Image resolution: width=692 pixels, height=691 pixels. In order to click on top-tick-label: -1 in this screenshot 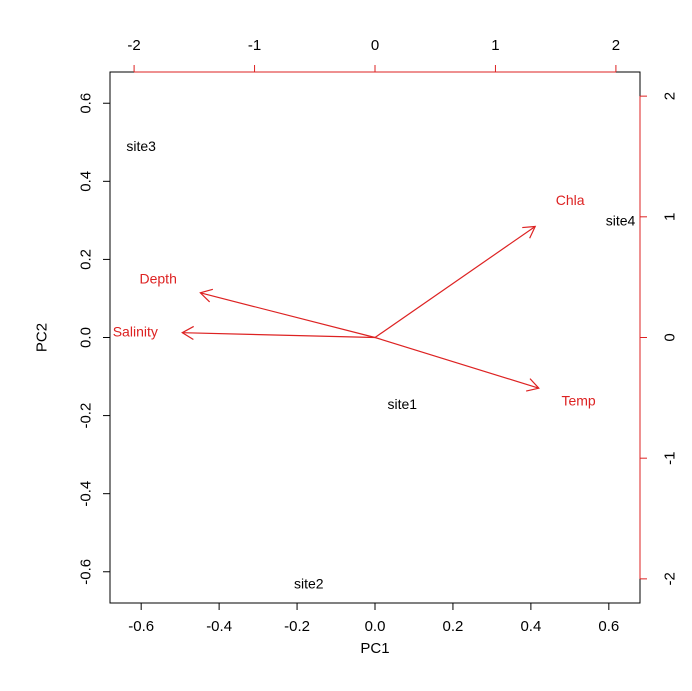, I will do `click(254, 45)`.